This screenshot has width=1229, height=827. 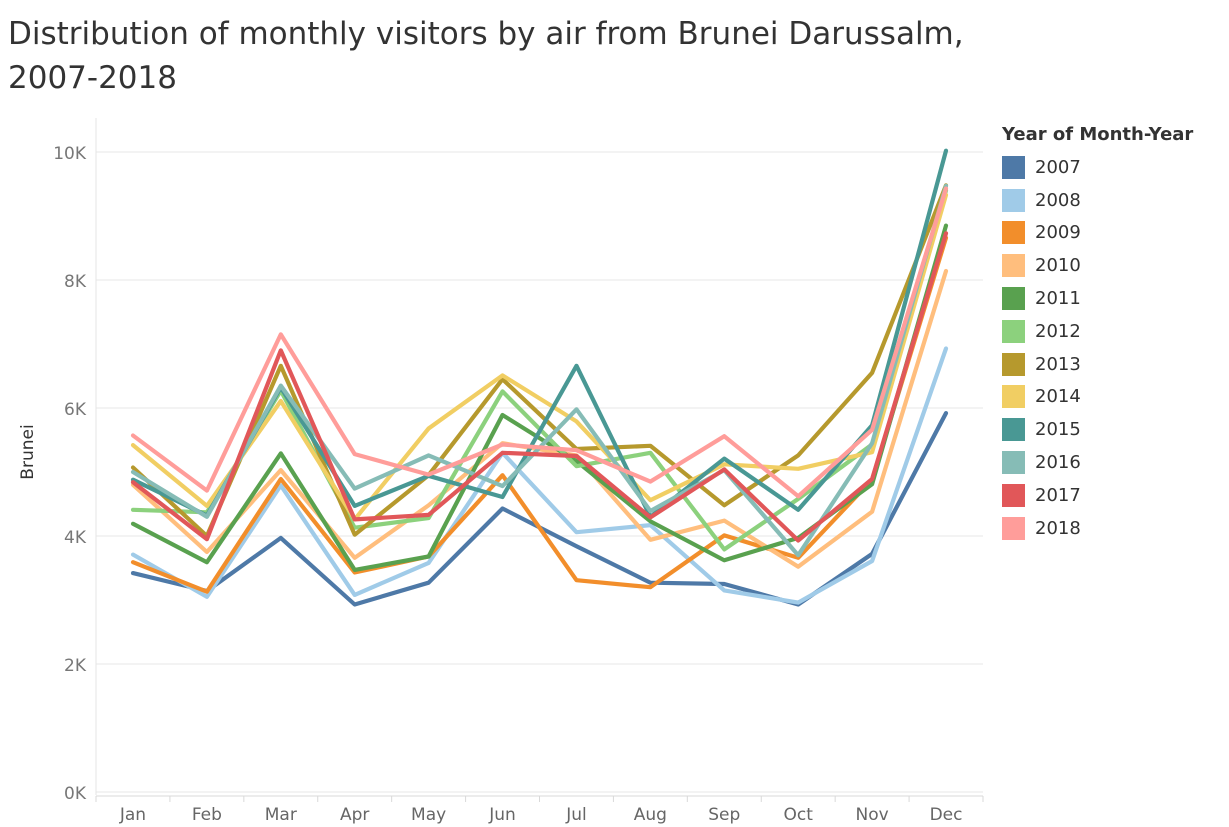 I want to click on legend-item-2011: 2011, so click(x=1112, y=298).